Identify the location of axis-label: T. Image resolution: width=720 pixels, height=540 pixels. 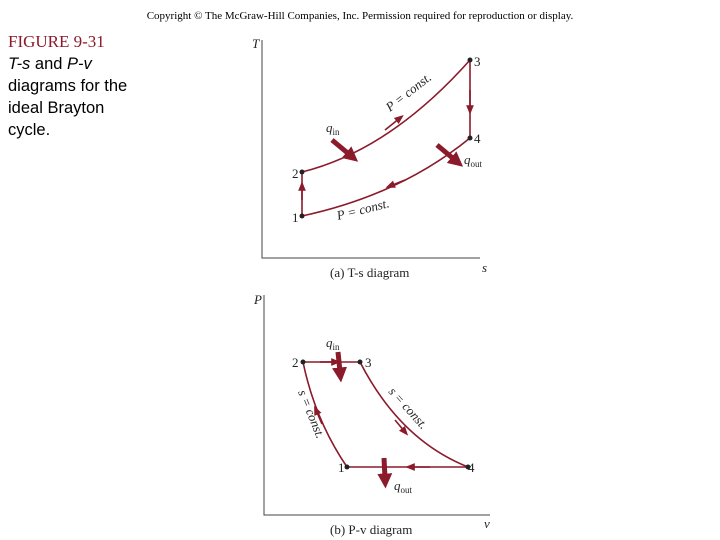
(256, 43).